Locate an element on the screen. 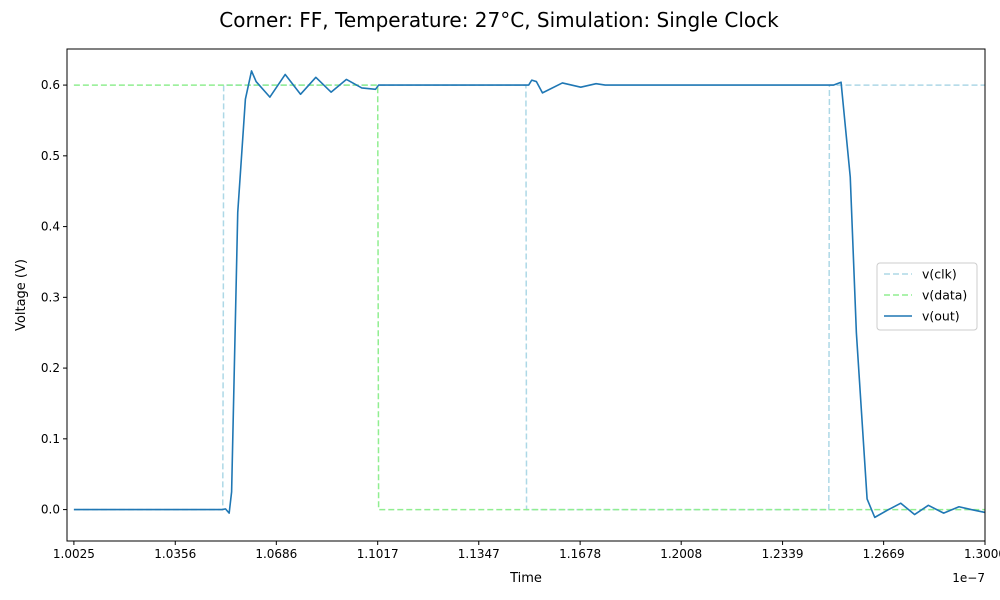  x-tick-label: 1.1347 is located at coordinates (479, 554).